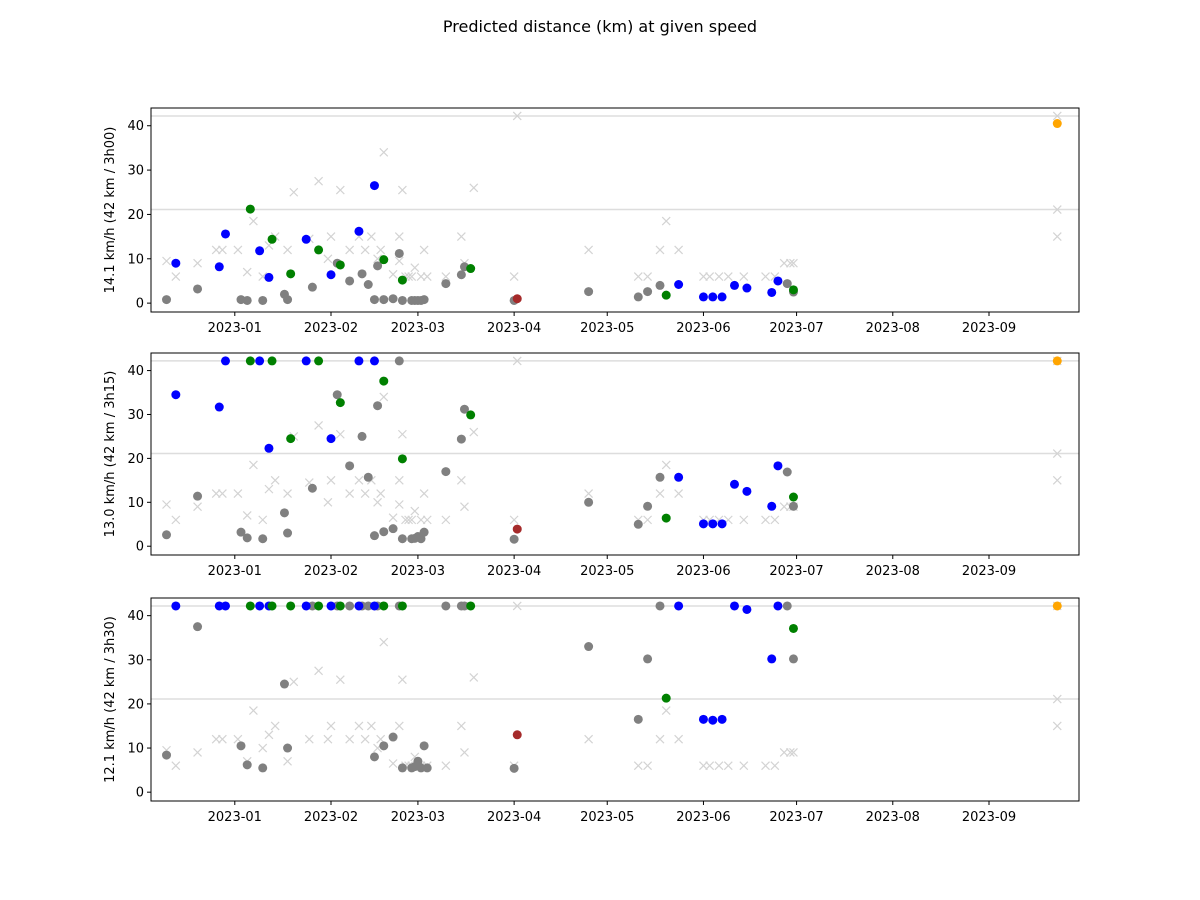 This screenshot has height=900, width=1200. I want to click on series-orange, so click(1057, 606).